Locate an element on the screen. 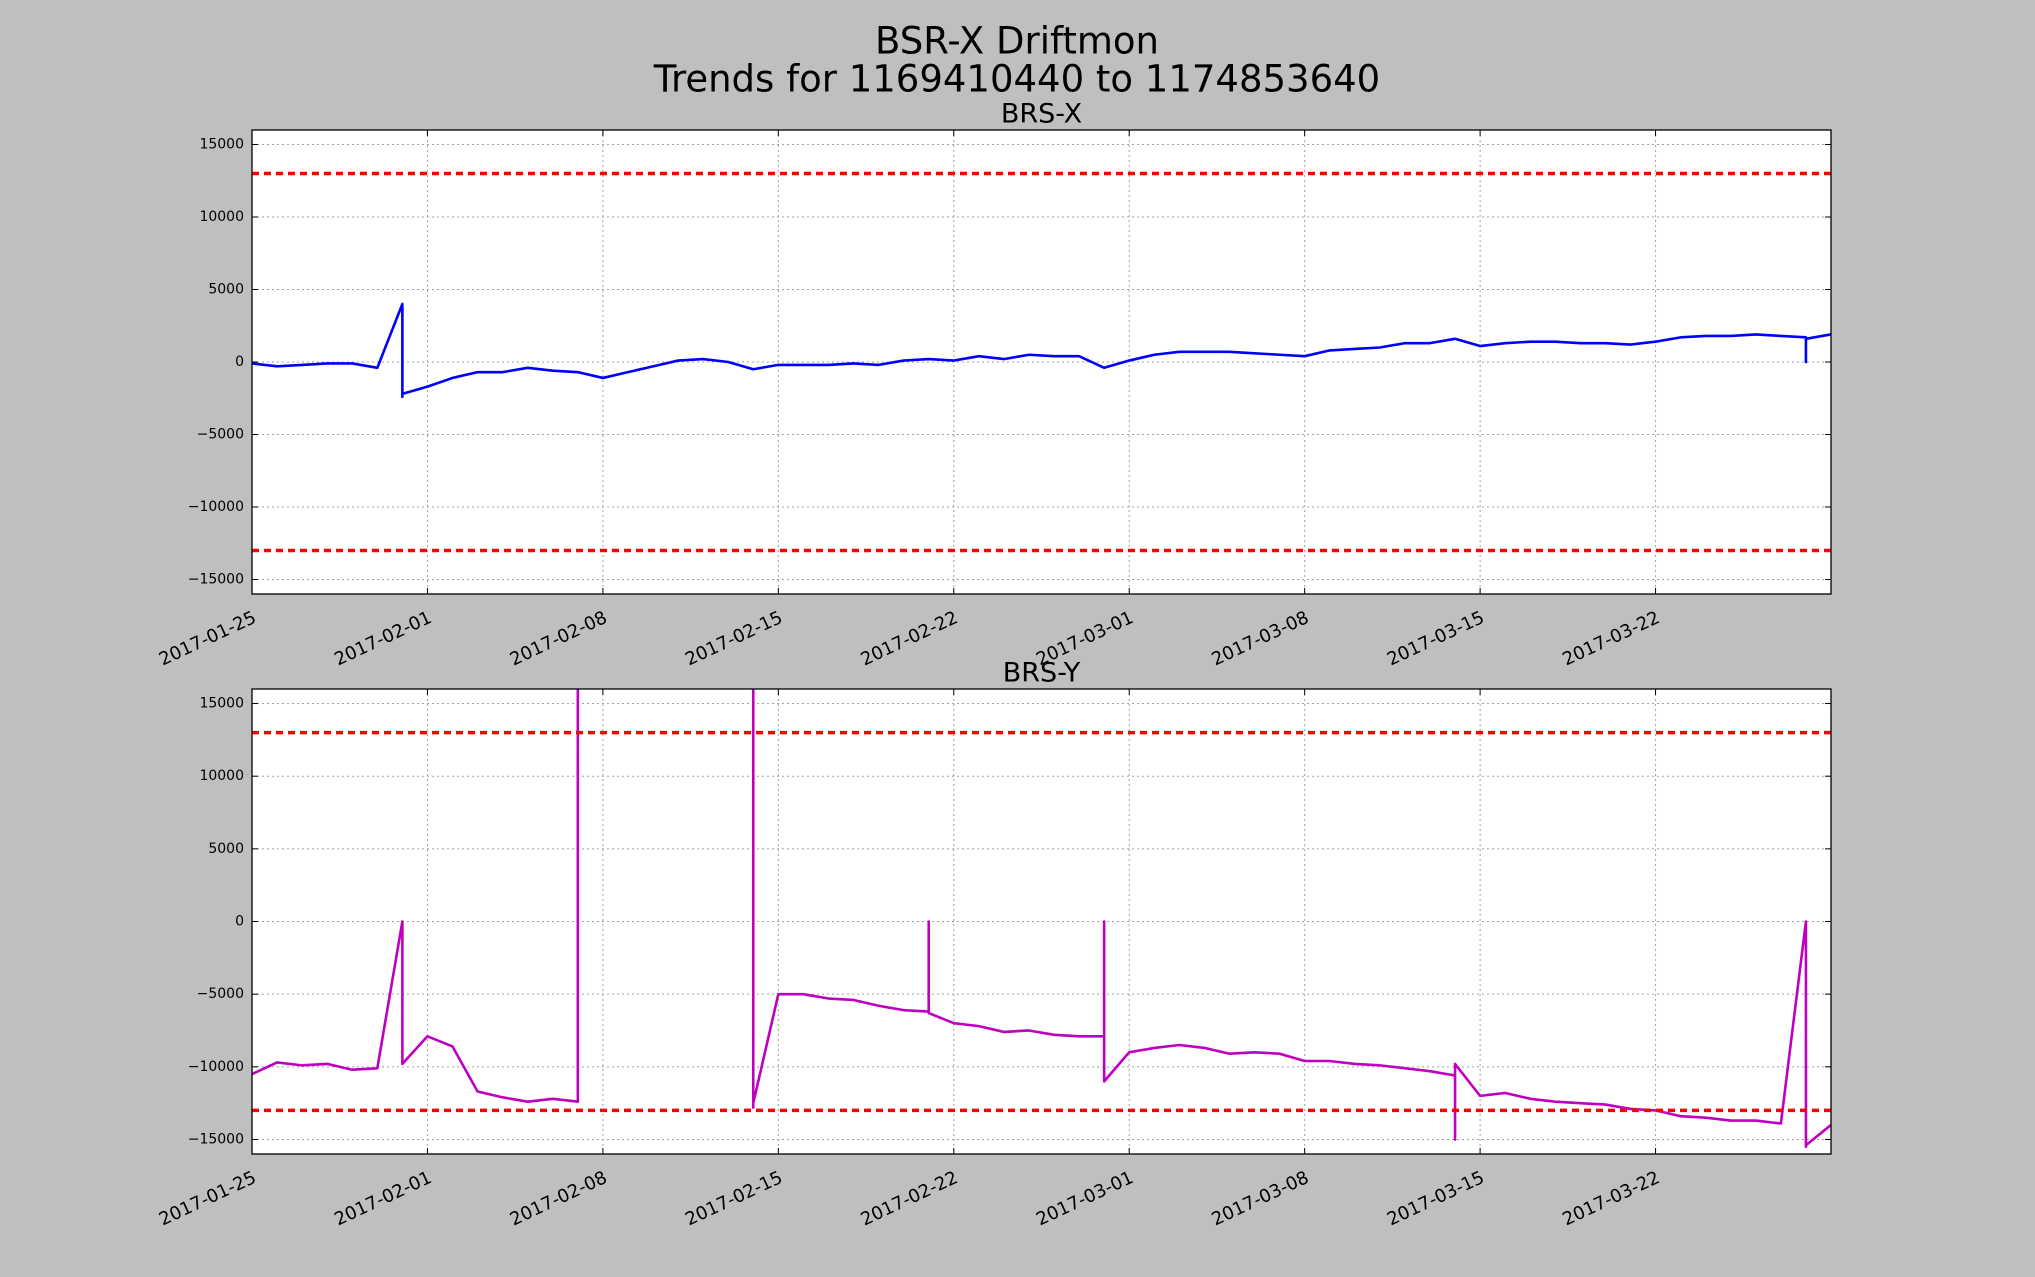 Image resolution: width=2035 pixels, height=1277 pixels. subplot-title: BRS-X is located at coordinates (1041, 114).